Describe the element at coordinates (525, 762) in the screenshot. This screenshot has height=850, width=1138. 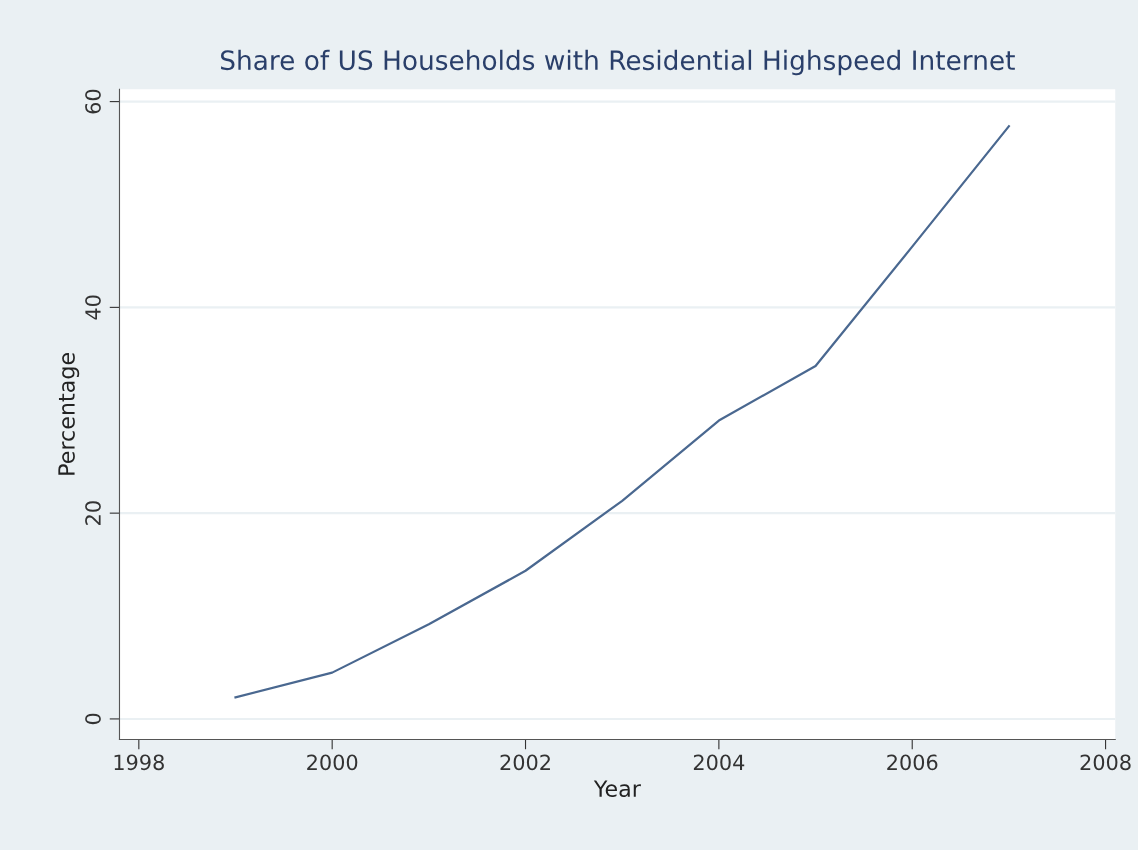
I see `x-tick-label: 2002` at that location.